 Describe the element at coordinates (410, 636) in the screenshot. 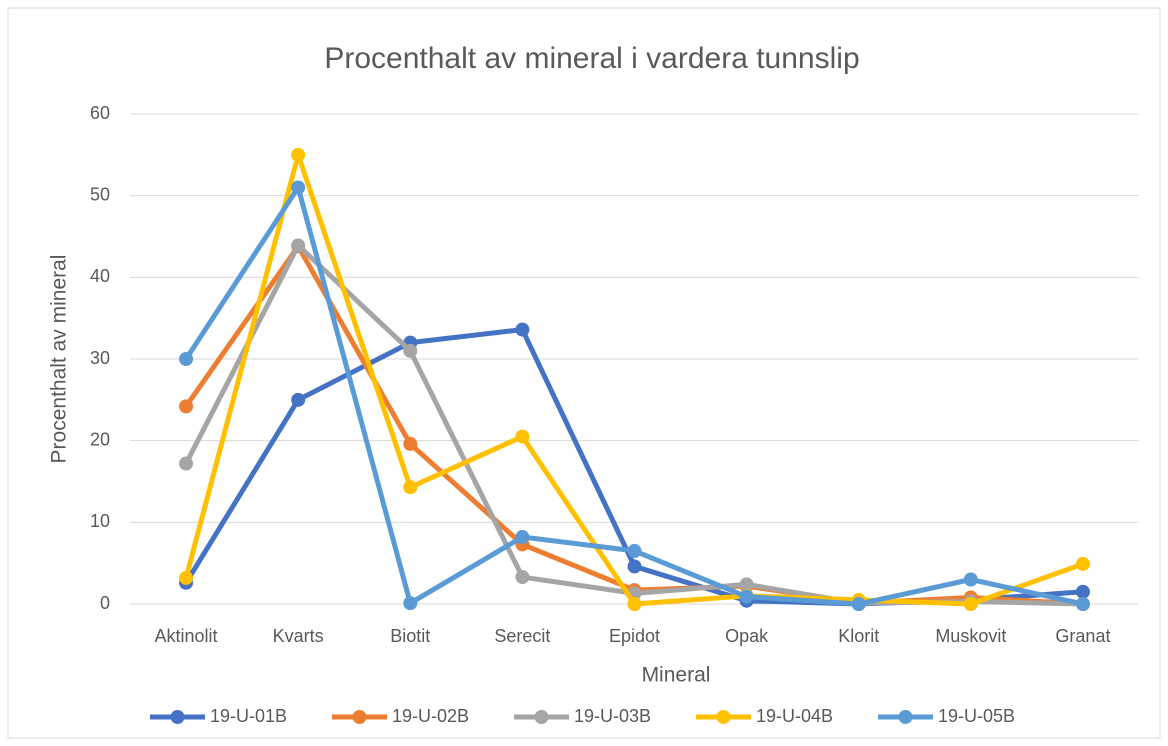

I see `x-tick-label: Biotit` at that location.